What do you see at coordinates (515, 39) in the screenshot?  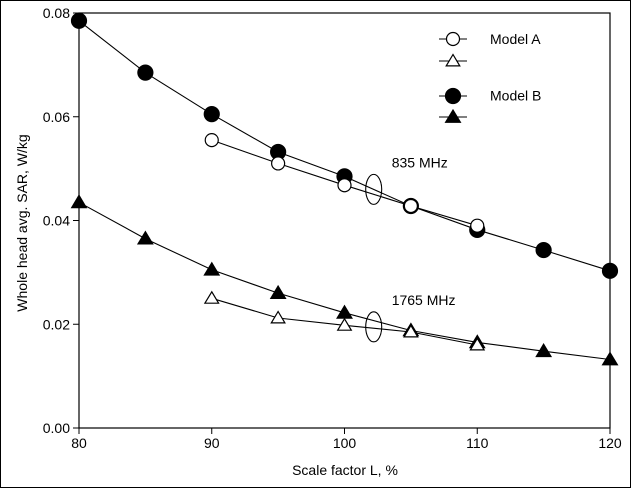 I see `legend-label: Model A` at bounding box center [515, 39].